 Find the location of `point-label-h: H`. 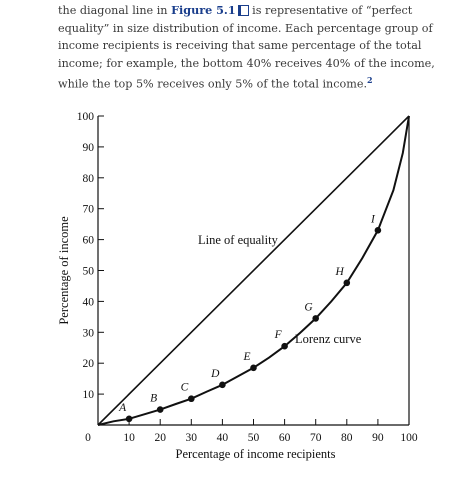

point-label-h: H is located at coordinates (339, 272).